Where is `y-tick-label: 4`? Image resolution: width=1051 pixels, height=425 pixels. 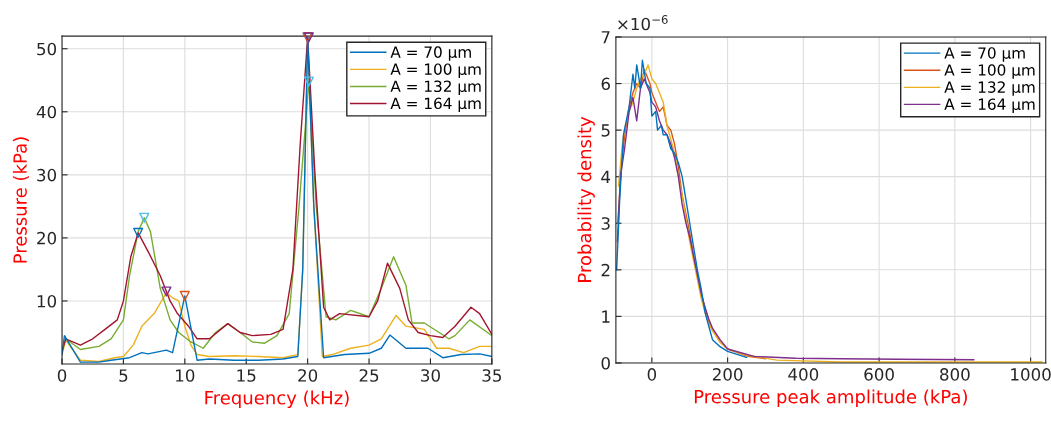 y-tick-label: 4 is located at coordinates (606, 177).